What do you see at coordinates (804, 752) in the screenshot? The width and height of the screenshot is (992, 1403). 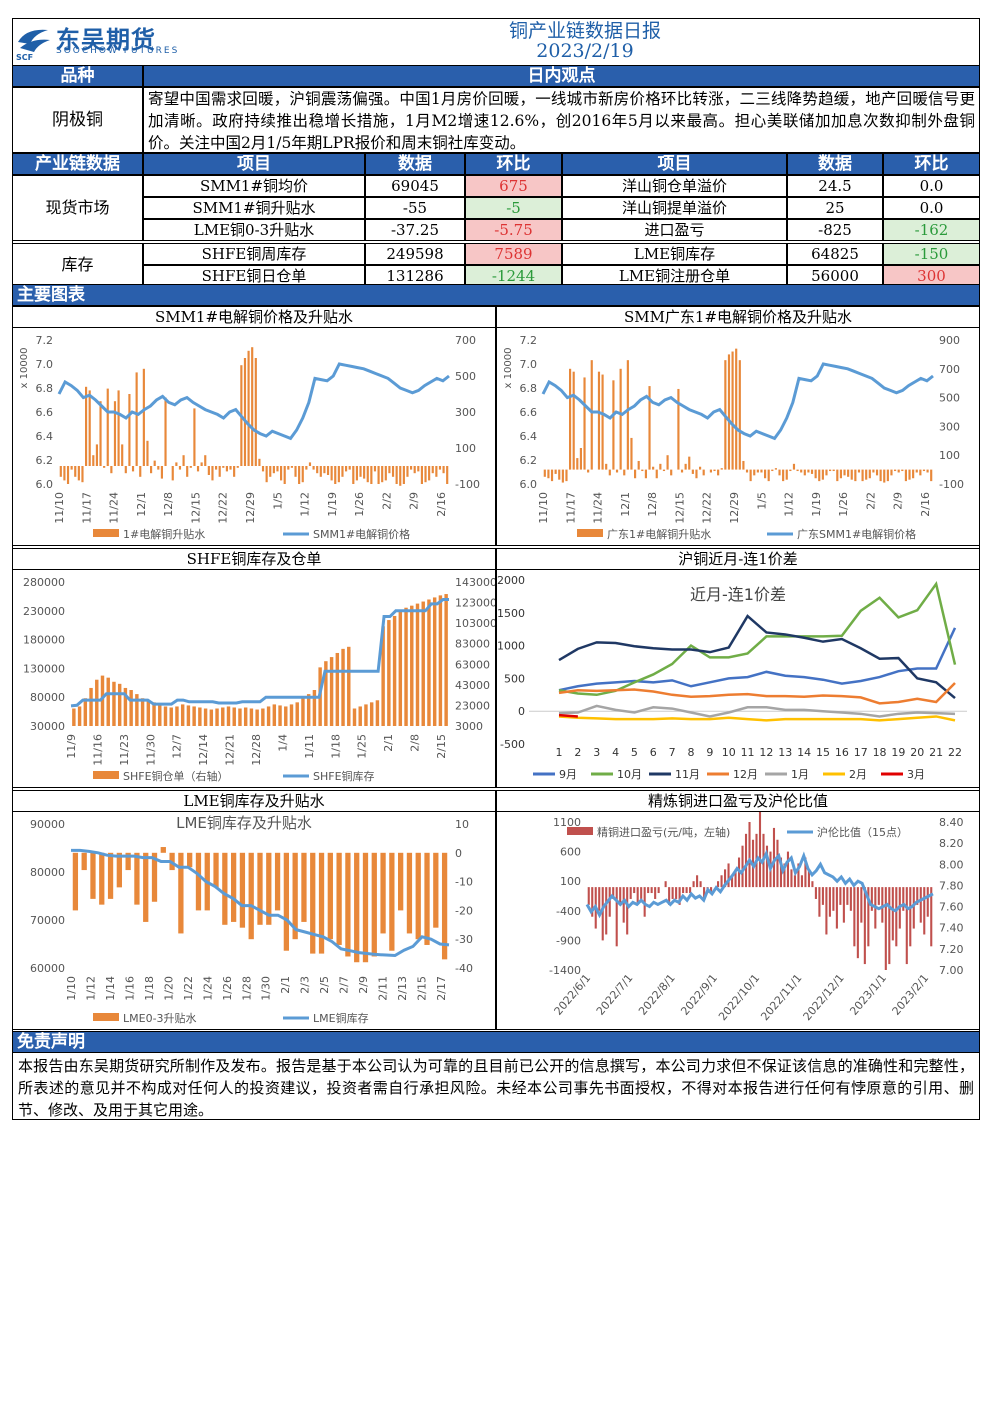 I see `x-tick-label: 14` at bounding box center [804, 752].